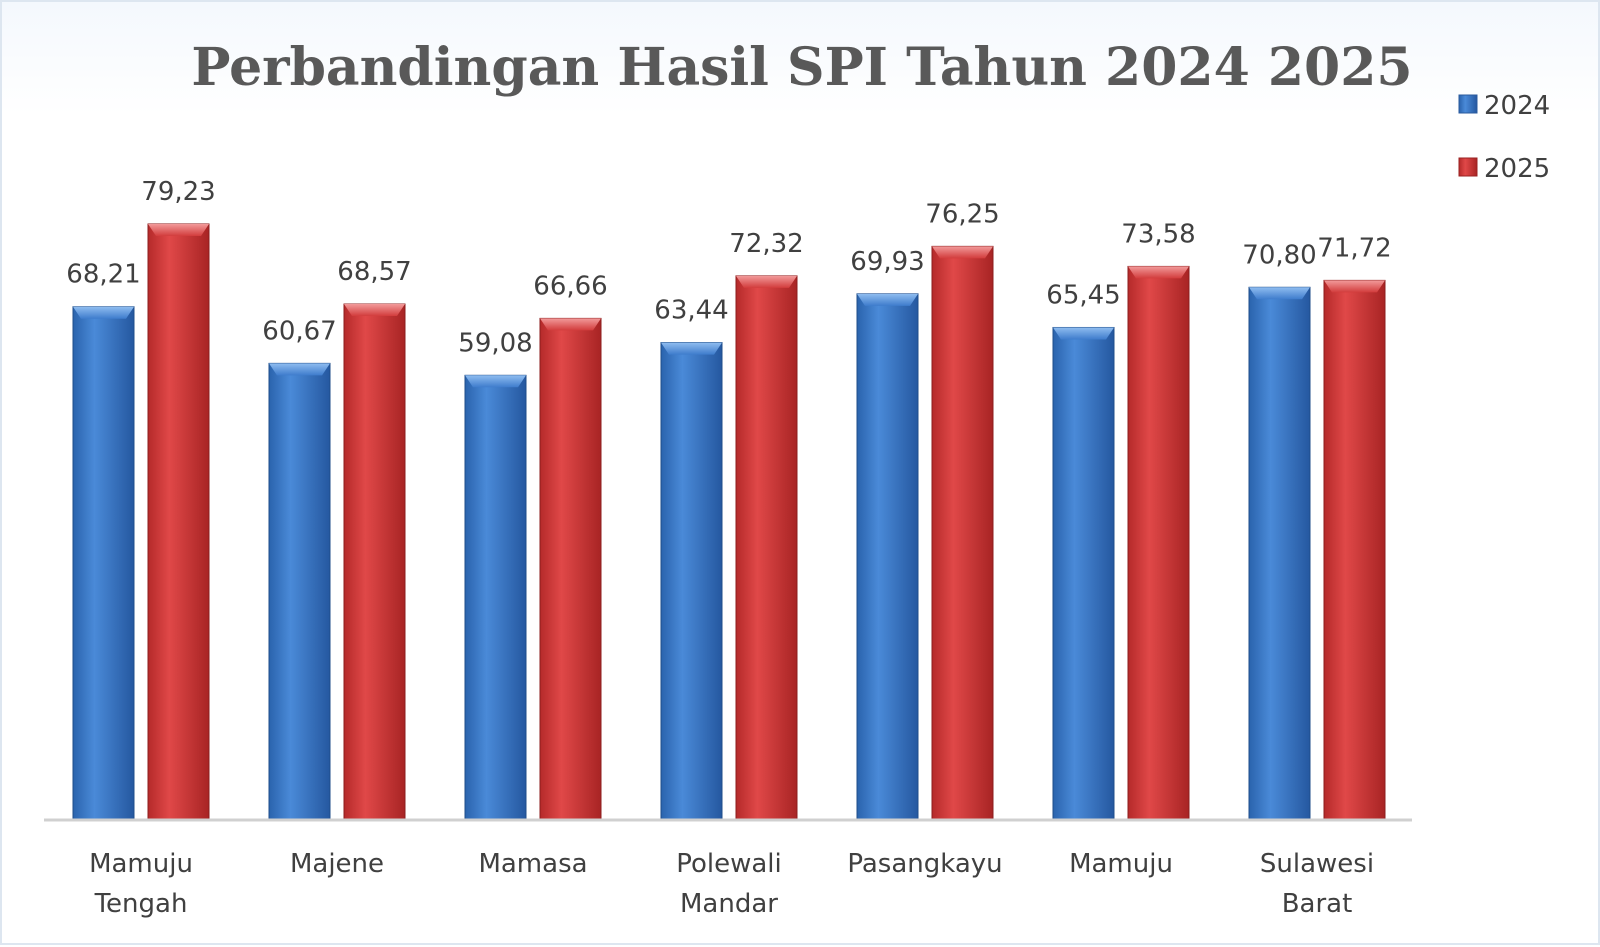  Describe the element at coordinates (1468, 167) in the screenshot. I see `legend-swatch-2025` at that location.